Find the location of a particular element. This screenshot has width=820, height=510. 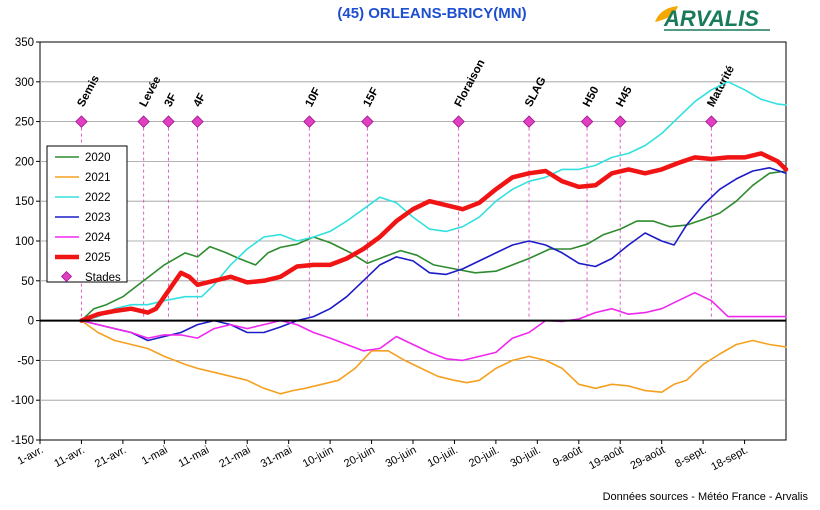

x-tick-label: 21-mai is located at coordinates (234, 457).